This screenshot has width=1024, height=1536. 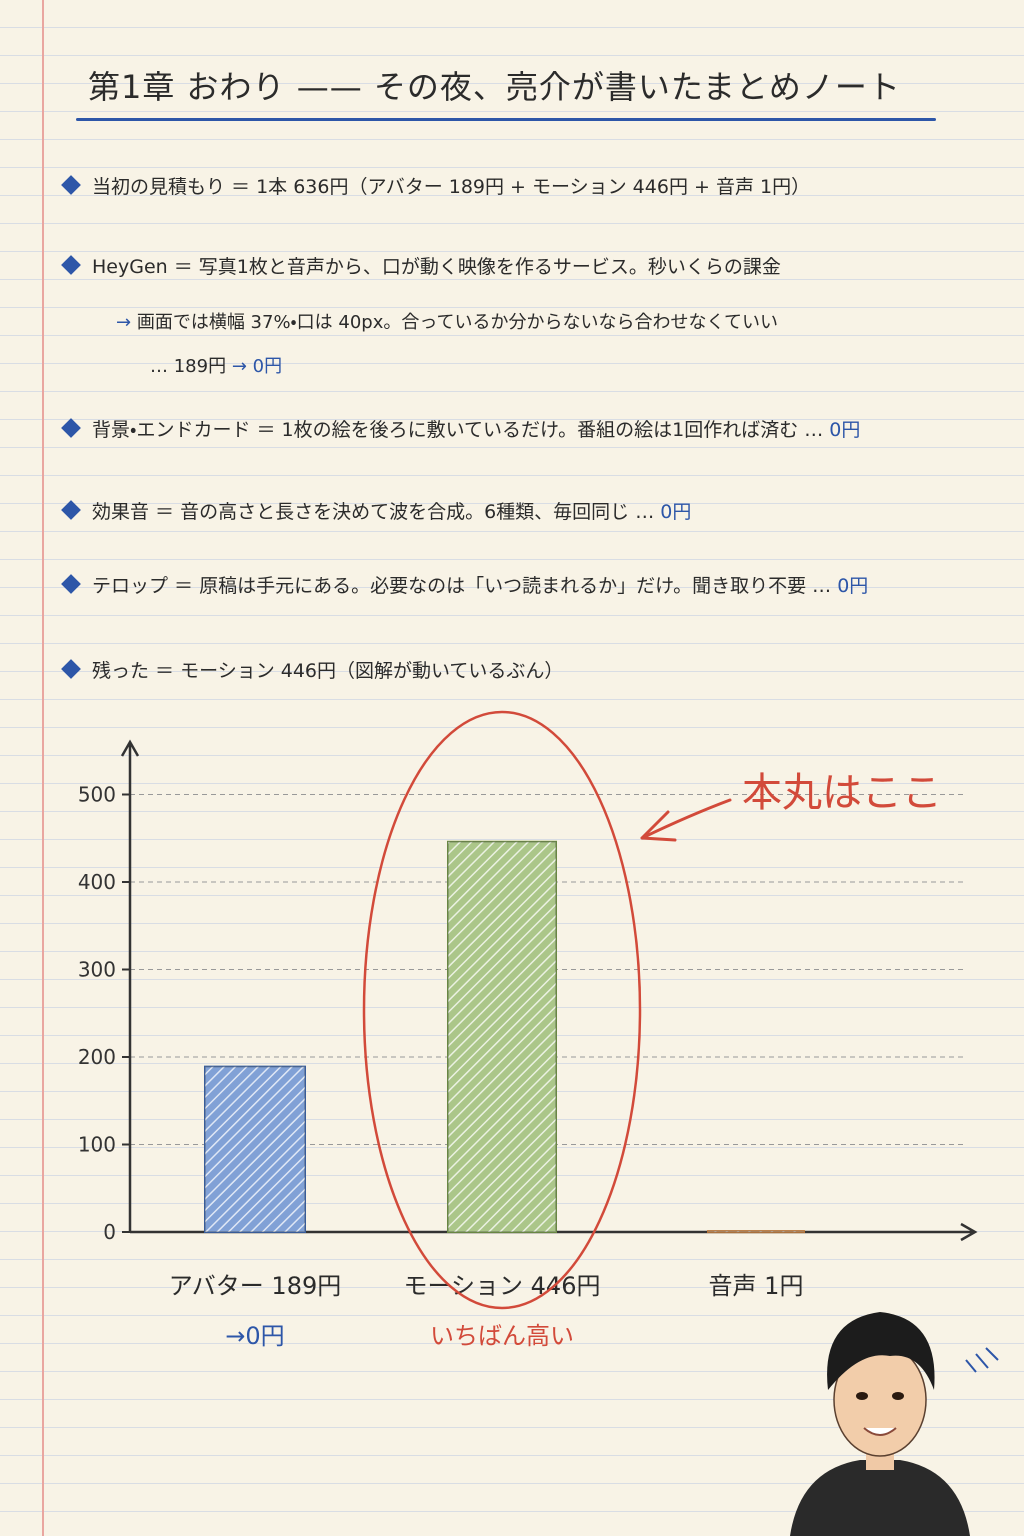 What do you see at coordinates (686, 820) in the screenshot?
I see `annotation-arrow` at bounding box center [686, 820].